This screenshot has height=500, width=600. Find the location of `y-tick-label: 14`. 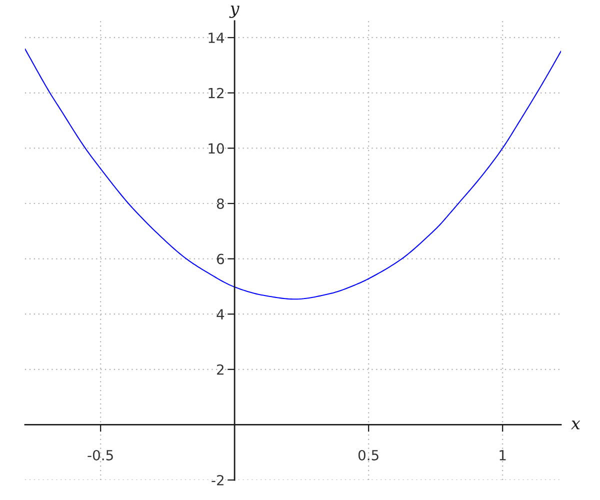

y-tick-label: 14 is located at coordinates (216, 37).